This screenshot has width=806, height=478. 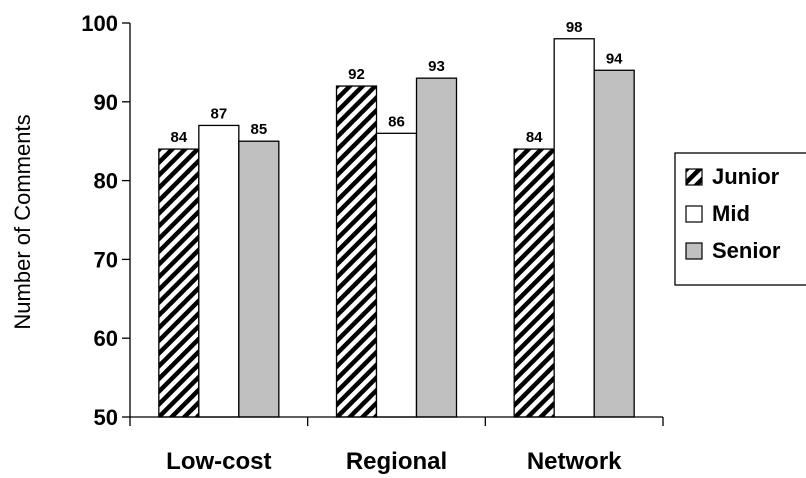 What do you see at coordinates (396, 82) in the screenshot?
I see `data-labels: 84 87 85 92 86 93 84 98 94` at bounding box center [396, 82].